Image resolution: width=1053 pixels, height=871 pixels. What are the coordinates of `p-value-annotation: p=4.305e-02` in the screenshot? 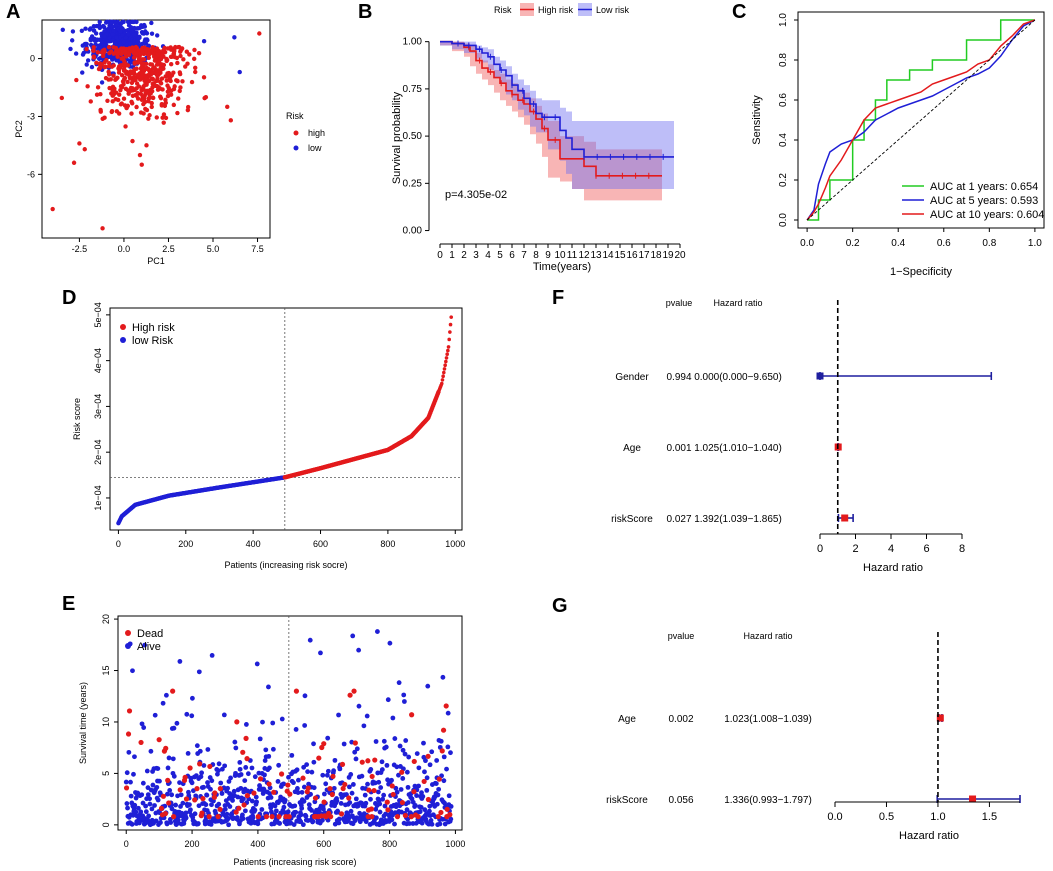 It's located at (476, 195).